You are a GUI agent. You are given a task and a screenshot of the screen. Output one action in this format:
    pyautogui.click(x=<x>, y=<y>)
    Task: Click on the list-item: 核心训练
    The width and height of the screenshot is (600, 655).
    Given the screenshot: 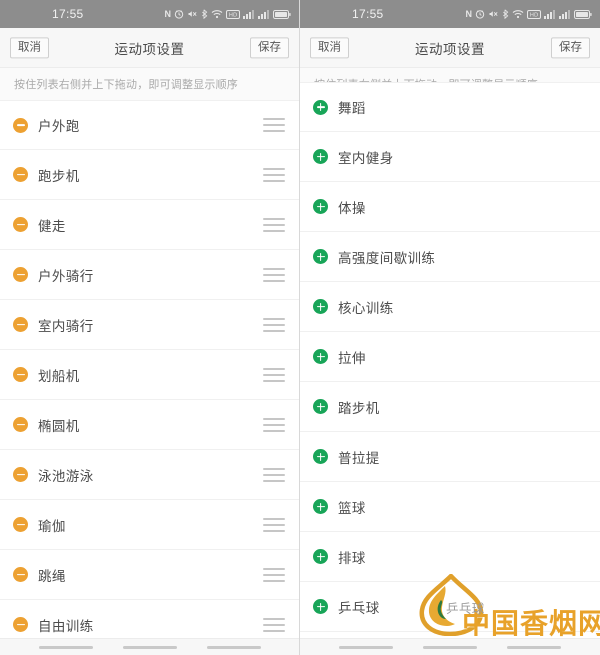 What is the action you would take?
    pyautogui.click(x=450, y=307)
    